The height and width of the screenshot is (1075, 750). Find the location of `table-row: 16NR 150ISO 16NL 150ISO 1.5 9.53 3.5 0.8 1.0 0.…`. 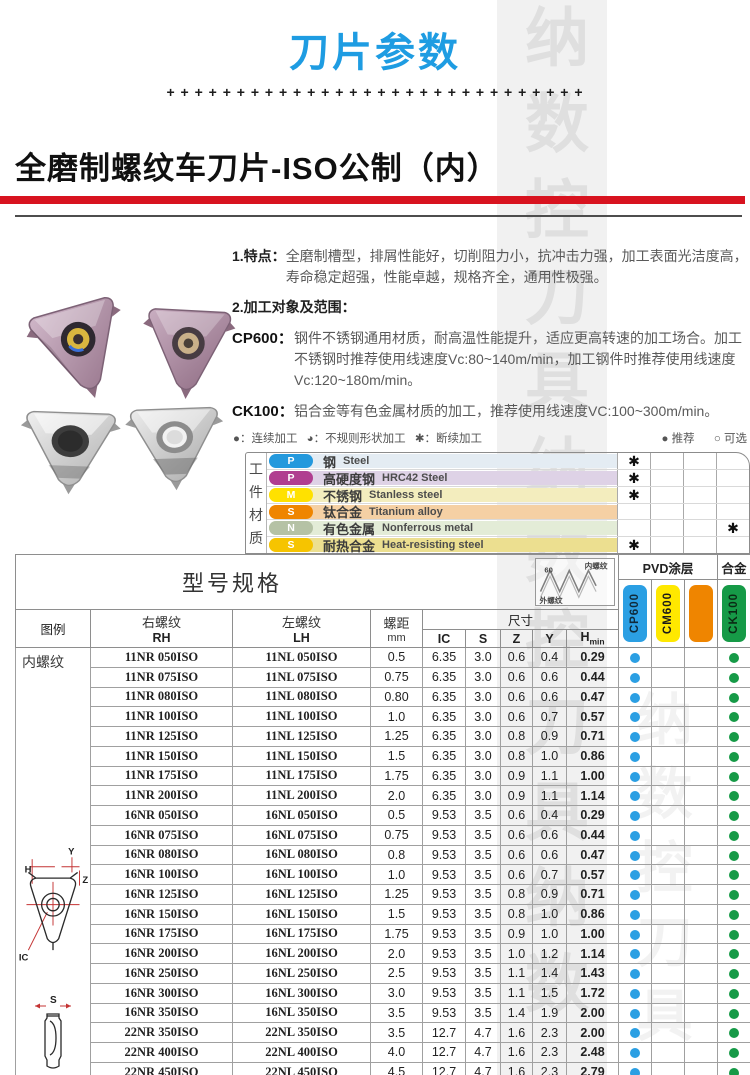

table-row: 16NR 150ISO 16NL 150ISO 1.5 9.53 3.5 0.8 1.0 0.… is located at coordinates (383, 914).